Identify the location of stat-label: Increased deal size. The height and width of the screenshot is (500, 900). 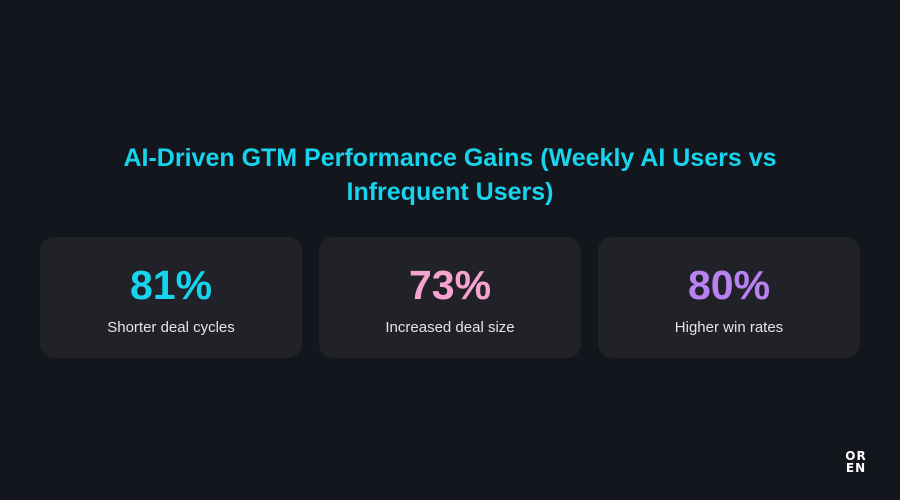
(450, 327).